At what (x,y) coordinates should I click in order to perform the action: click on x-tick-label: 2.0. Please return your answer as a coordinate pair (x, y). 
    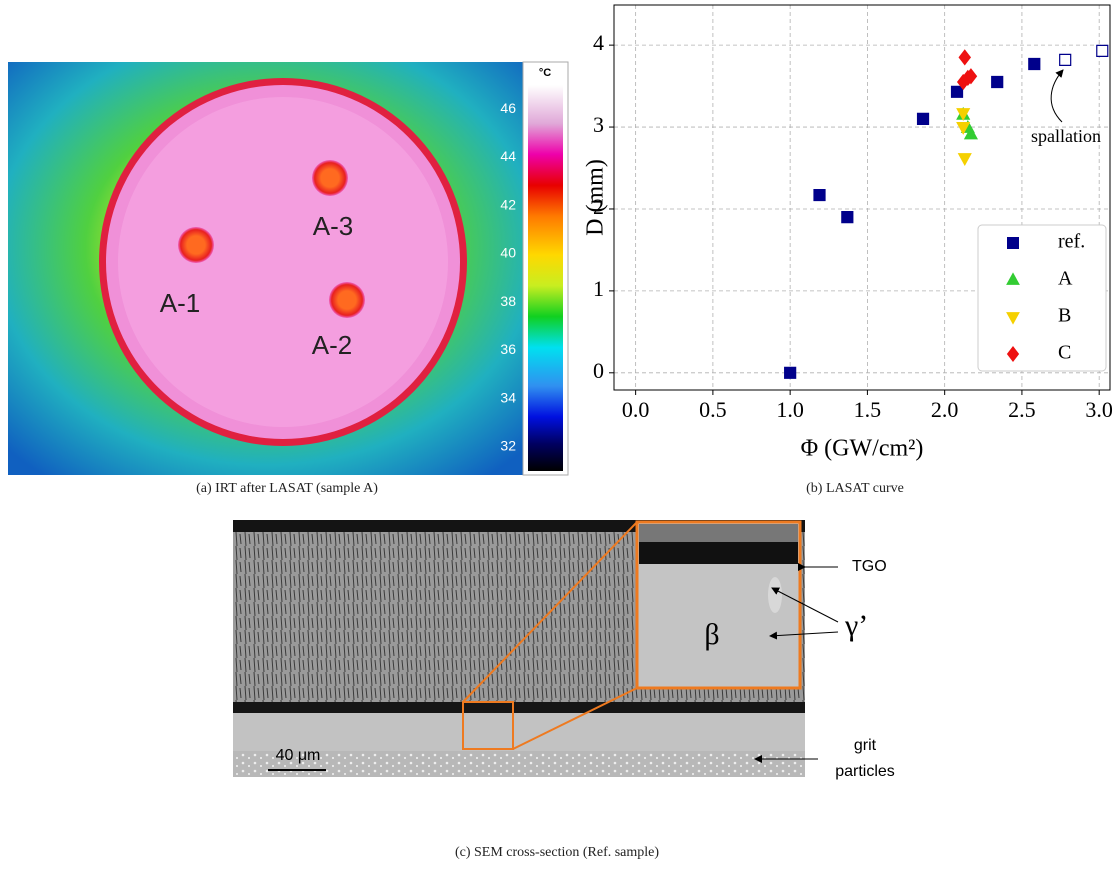
    Looking at the image, I should click on (945, 409).